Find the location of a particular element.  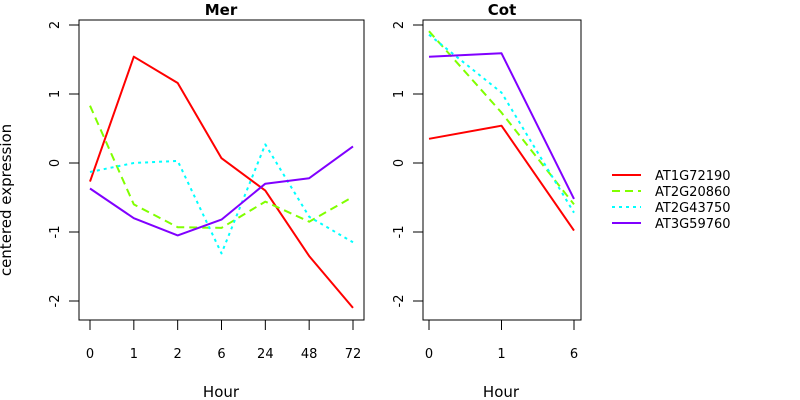

x-axis-label-cot: Hour is located at coordinates (501, 391).